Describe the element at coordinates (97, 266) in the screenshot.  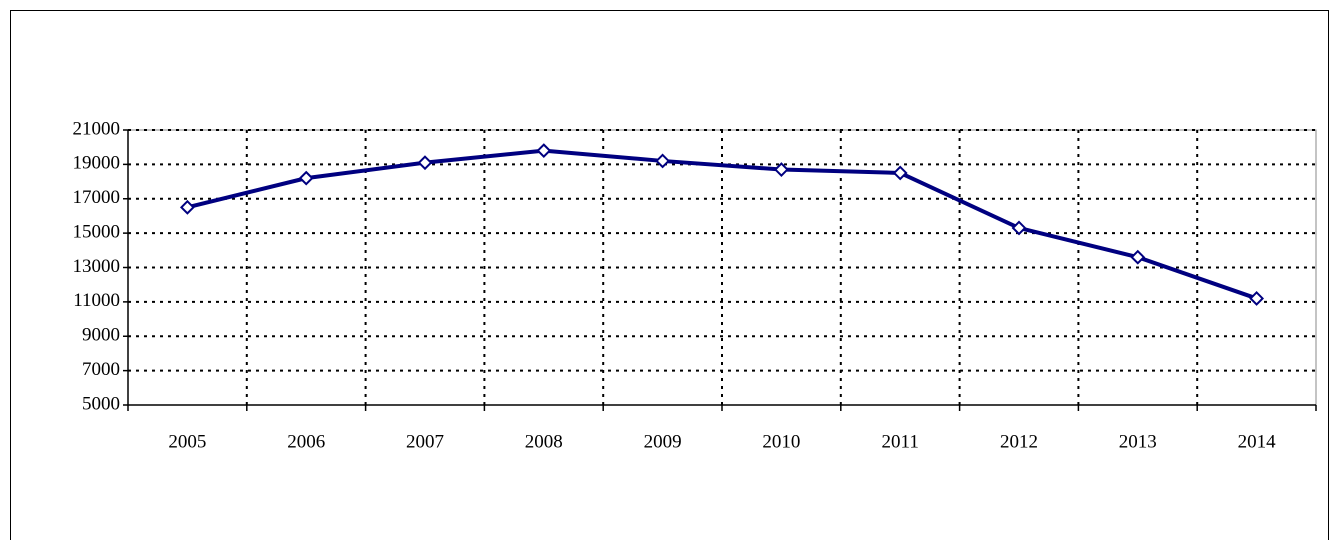
I see `y-tick-label: 13000` at that location.